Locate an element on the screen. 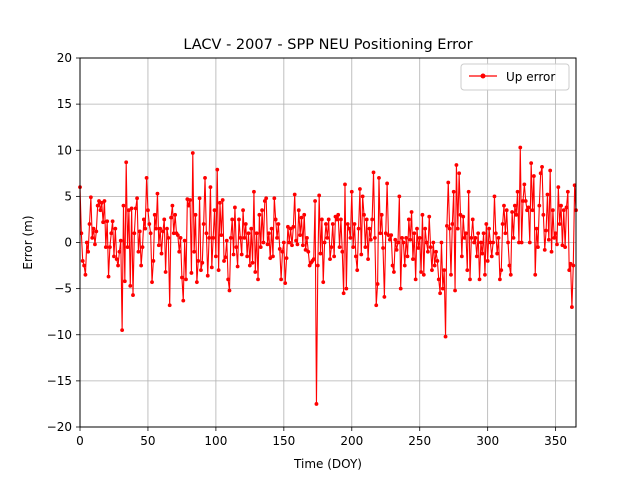 The height and width of the screenshot is (480, 640). y-tick-label: 20 is located at coordinates (64, 58).